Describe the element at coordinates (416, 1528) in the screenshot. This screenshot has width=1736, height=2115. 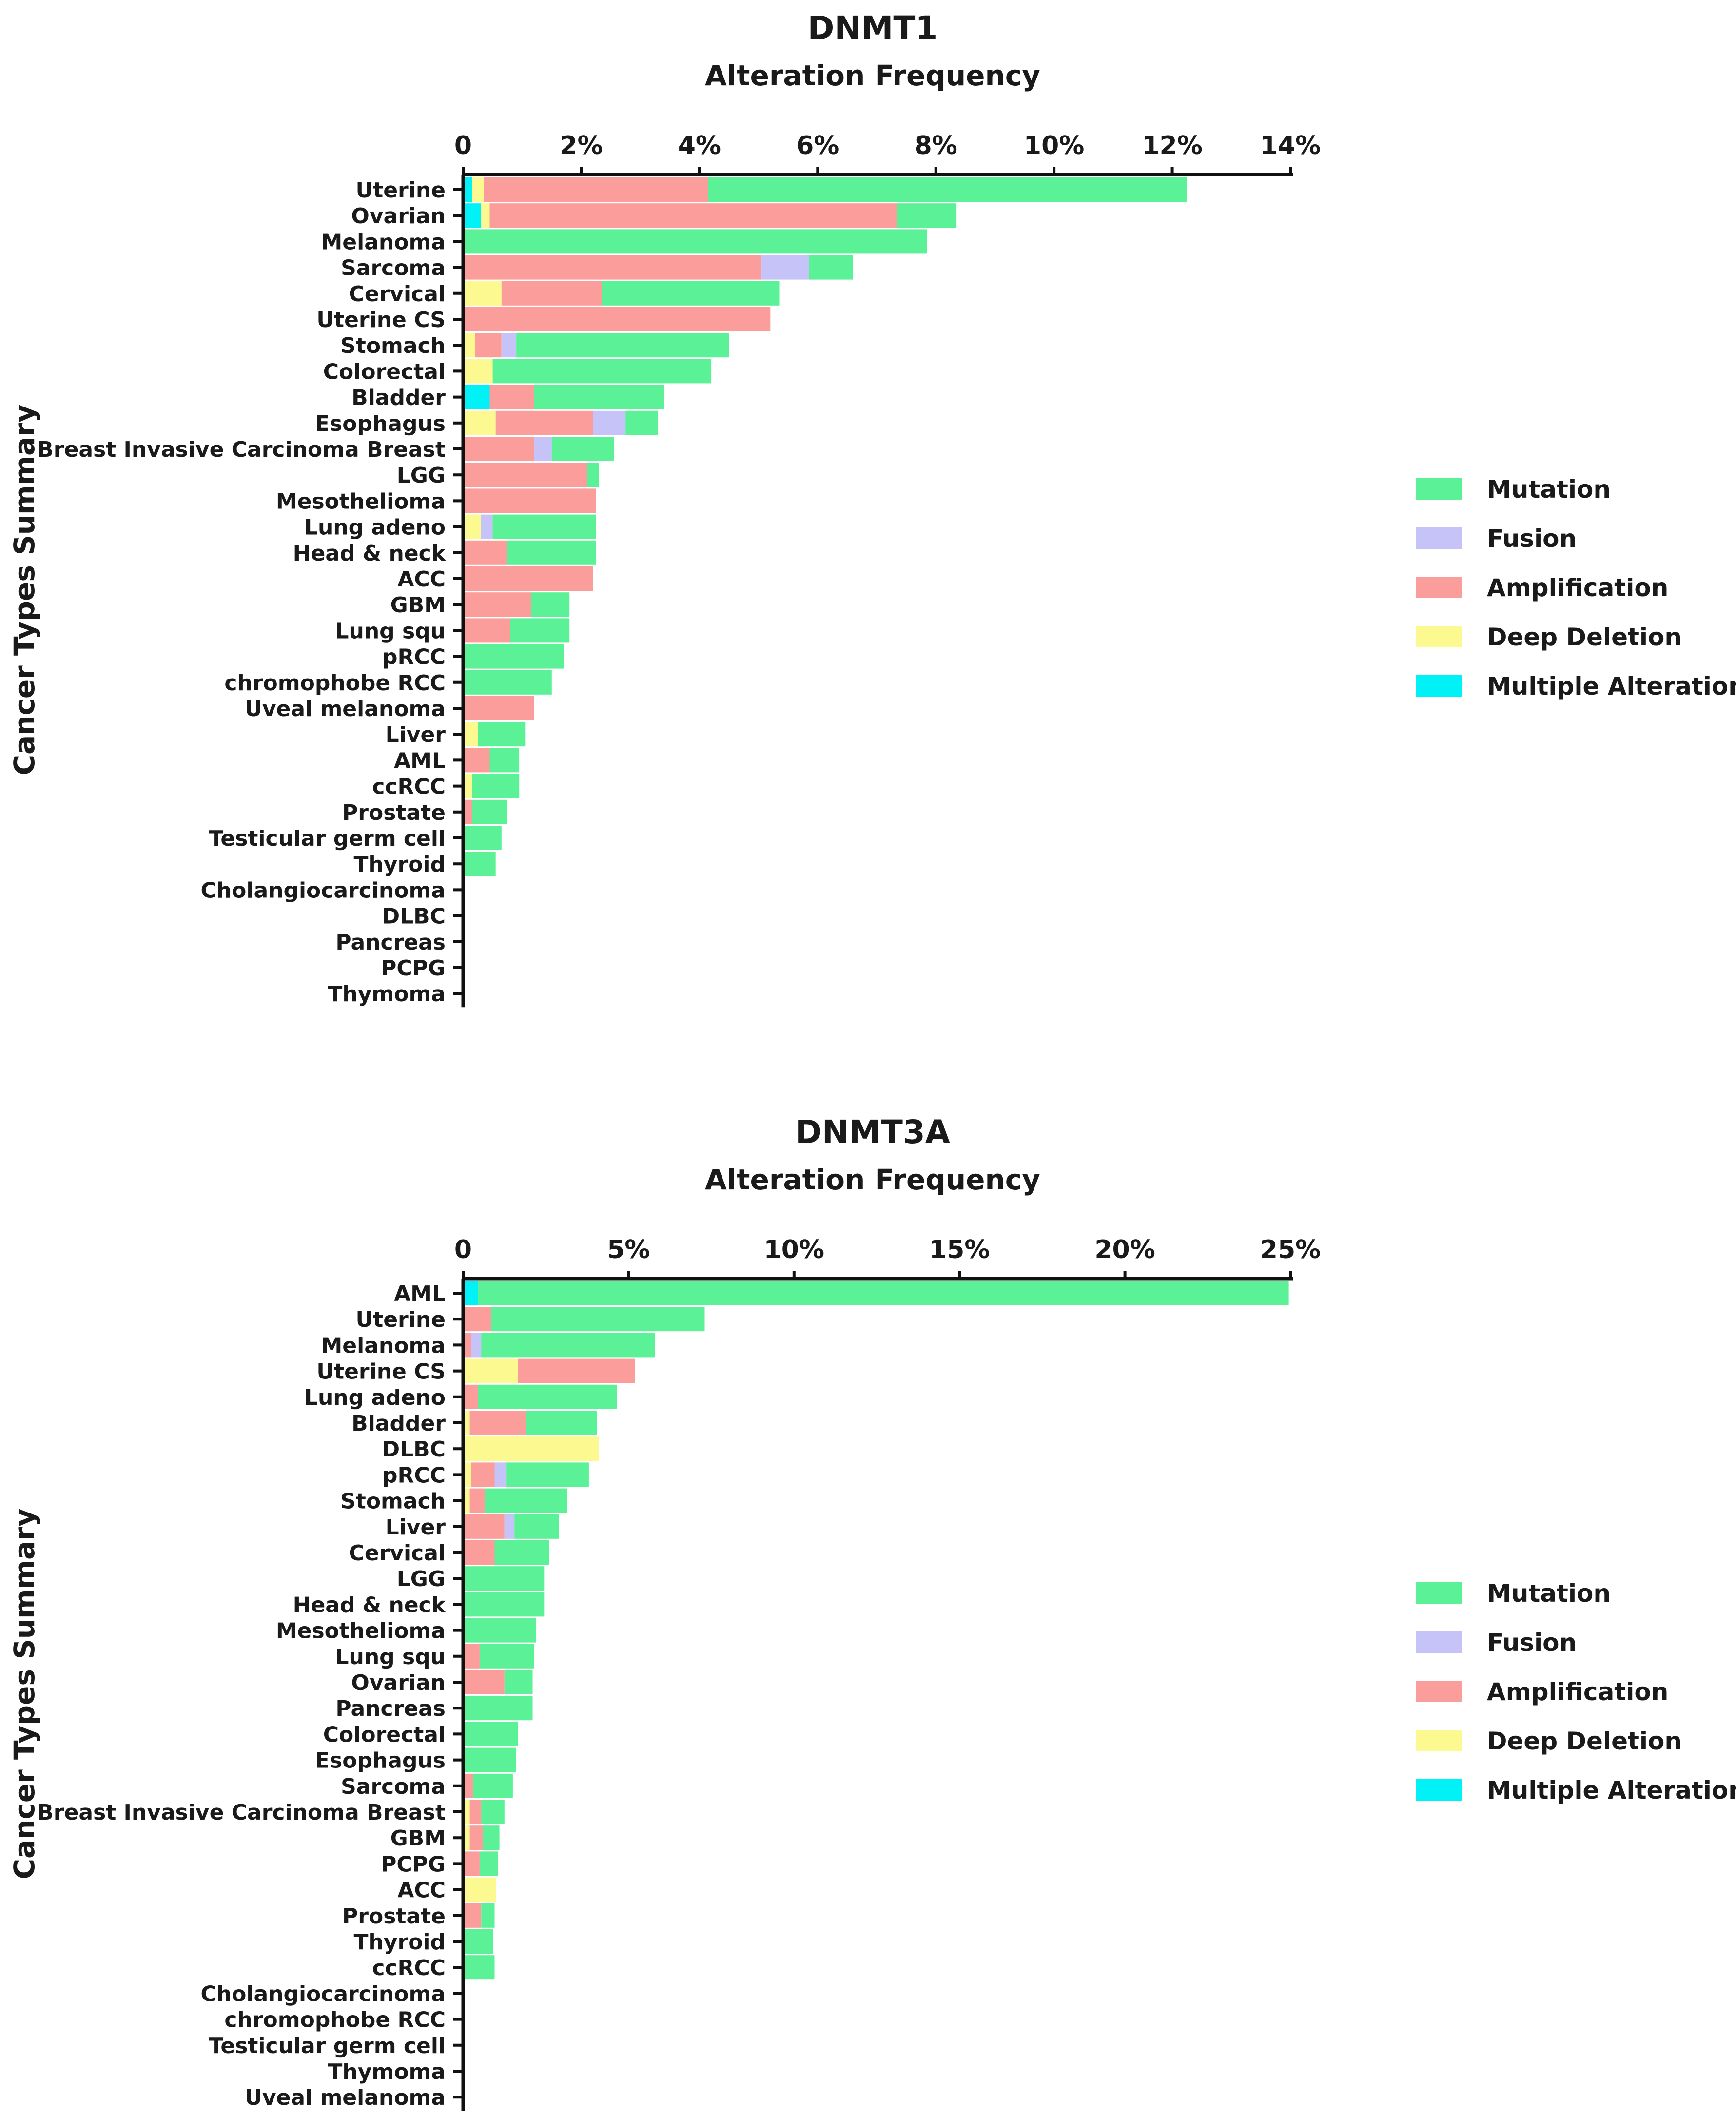
I see `category-label: Liver` at that location.